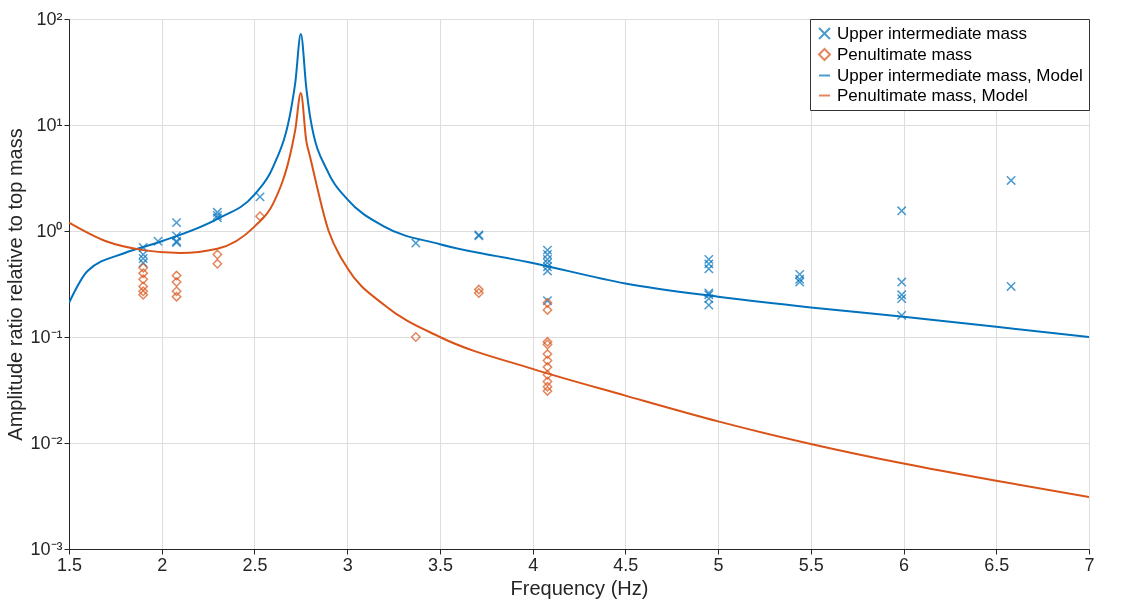 The height and width of the screenshot is (615, 1130). What do you see at coordinates (905, 54) in the screenshot?
I see `legend-label: Penultimate mass` at bounding box center [905, 54].